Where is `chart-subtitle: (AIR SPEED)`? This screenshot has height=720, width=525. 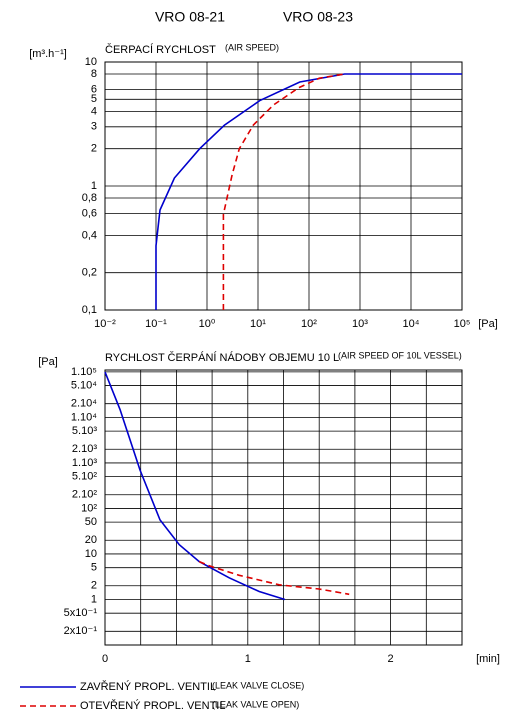 chart-subtitle: (AIR SPEED) is located at coordinates (252, 47).